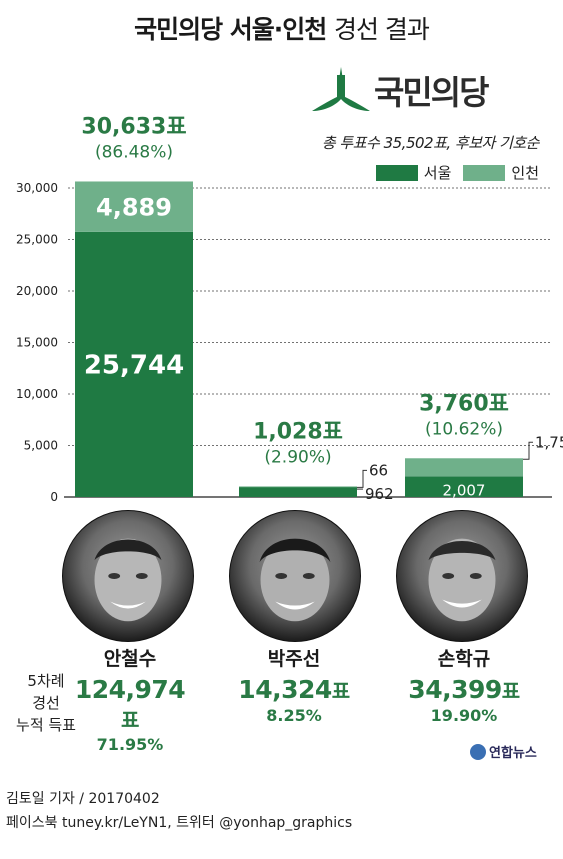 Image resolution: width=563 pixels, height=859 pixels. What do you see at coordinates (484, 172) in the screenshot?
I see `legend-swatch-incheon` at bounding box center [484, 172].